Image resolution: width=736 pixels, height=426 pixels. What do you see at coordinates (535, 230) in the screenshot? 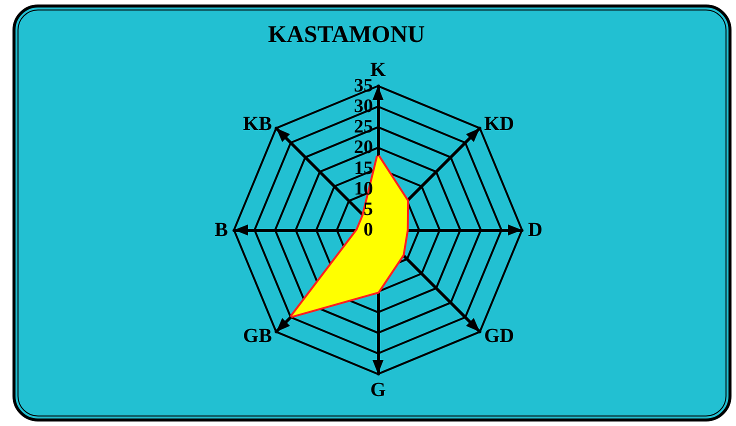
I see `spoke-label: D` at bounding box center [535, 230].